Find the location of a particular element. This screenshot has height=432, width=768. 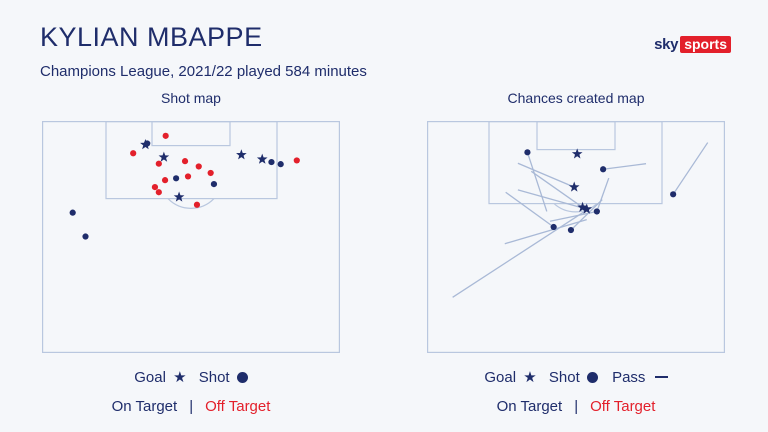

shot-map-title: Shot map is located at coordinates (191, 98).